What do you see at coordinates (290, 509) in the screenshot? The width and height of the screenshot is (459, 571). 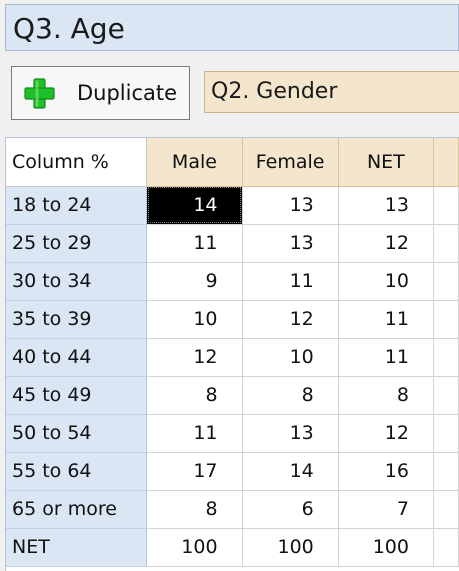 I see `table-cell: 6` at bounding box center [290, 509].